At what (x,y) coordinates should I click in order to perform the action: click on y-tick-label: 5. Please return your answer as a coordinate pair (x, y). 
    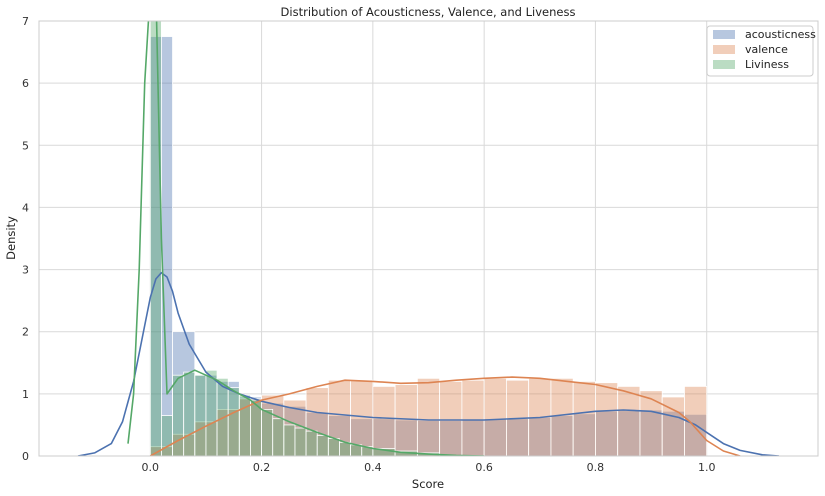
    Looking at the image, I should click on (25, 145).